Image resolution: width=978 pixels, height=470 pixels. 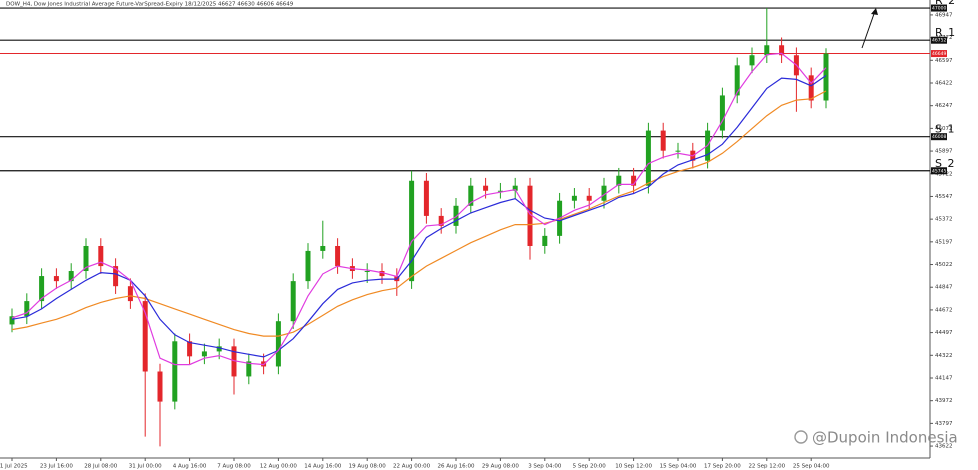 I want to click on price-box, so click(x=939, y=54).